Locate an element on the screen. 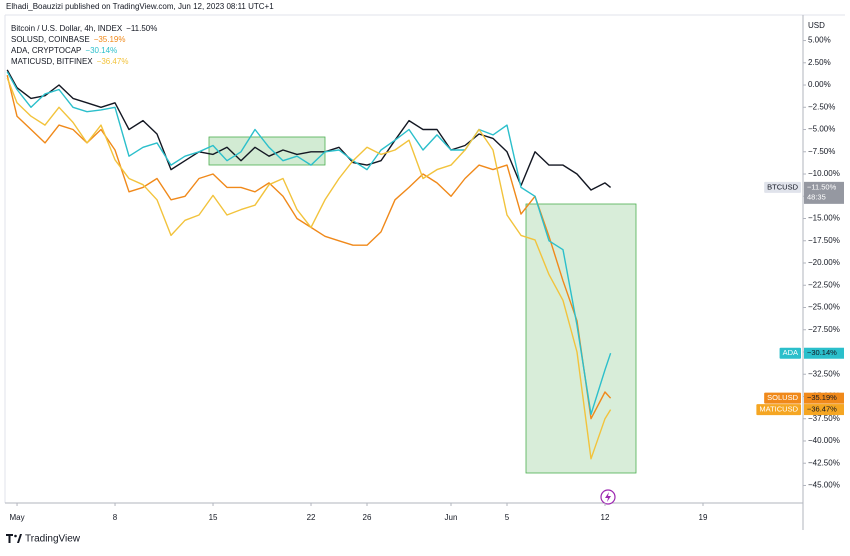 The width and height of the screenshot is (850, 556). price-tag-ticker: ADA is located at coordinates (790, 352).